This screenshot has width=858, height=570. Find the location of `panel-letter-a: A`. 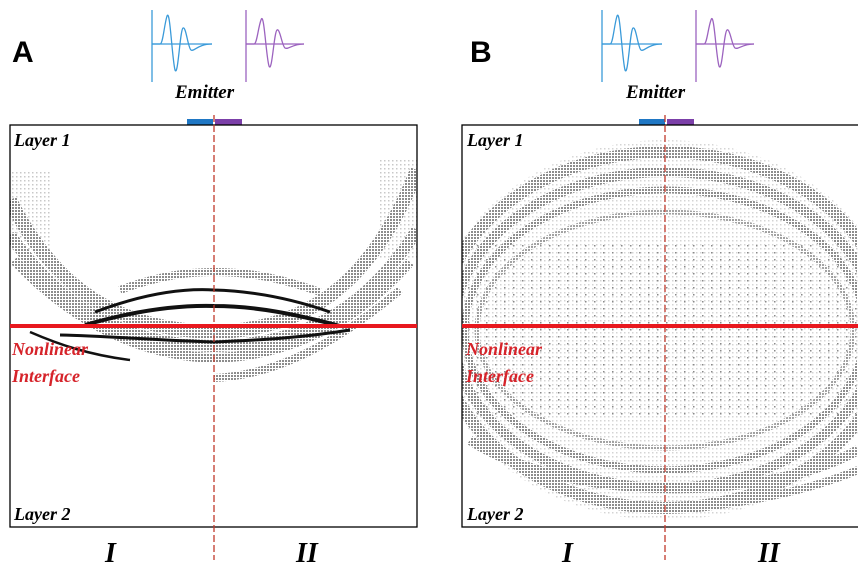

panel-letter-a: A is located at coordinates (23, 52).